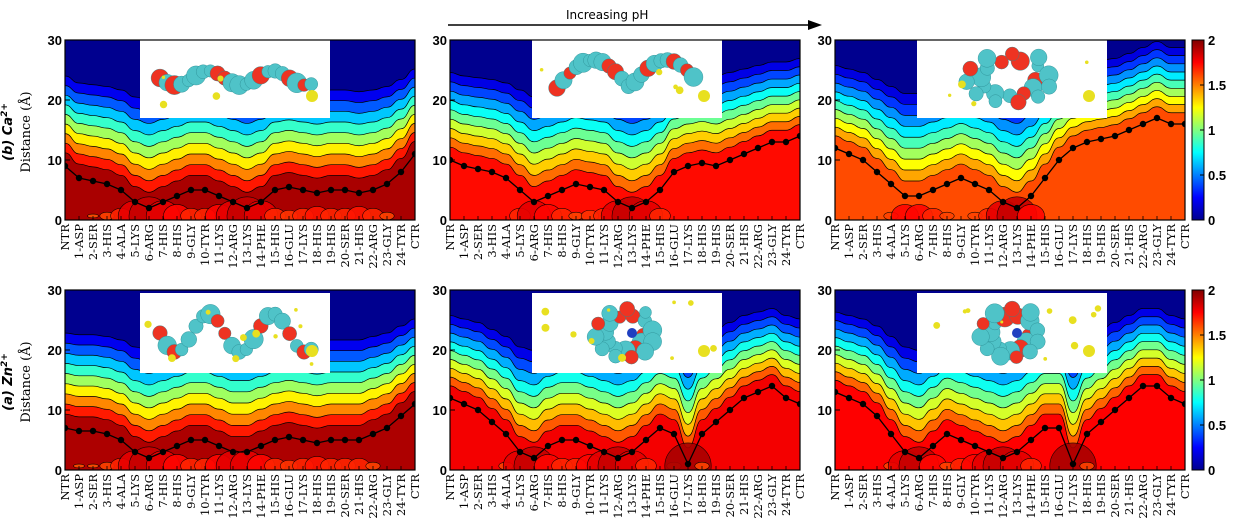  I want to click on ylabel-bottom: Distance (Å), so click(26, 381).